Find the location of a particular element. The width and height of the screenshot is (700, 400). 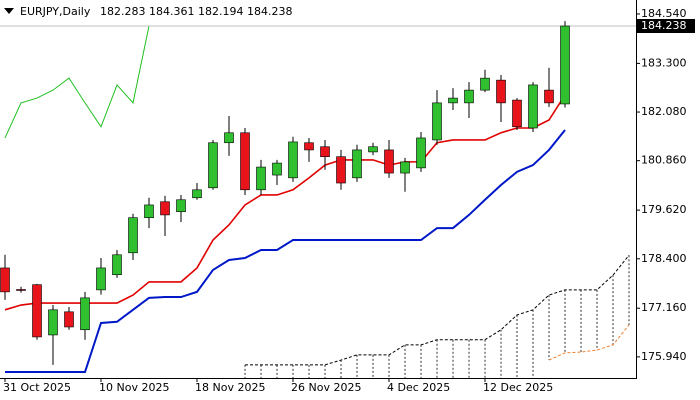

price-label: 184.238 is located at coordinates (664, 25).